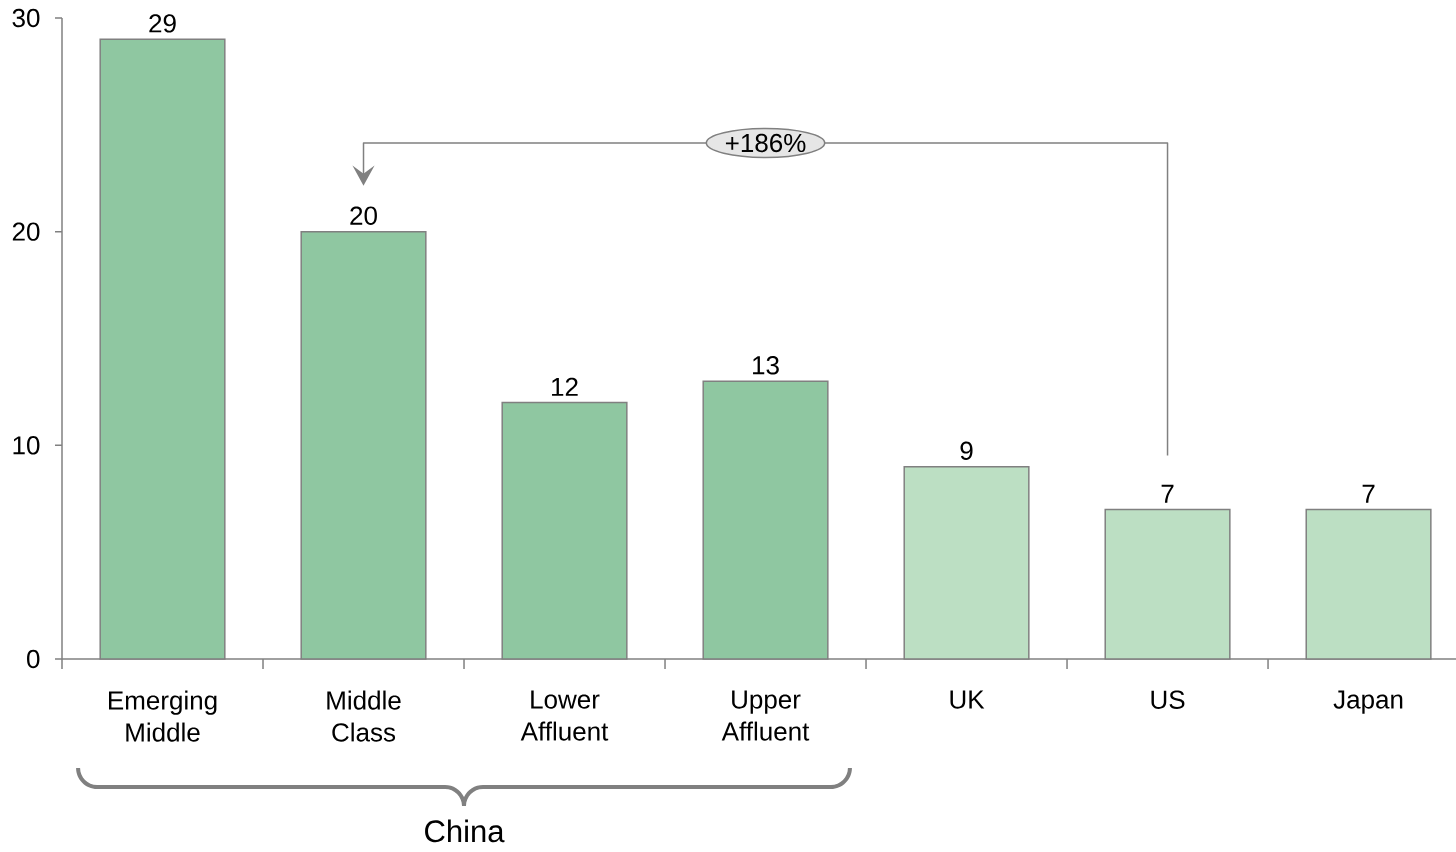 The width and height of the screenshot is (1456, 852). I want to click on data-label: 9, so click(966, 450).